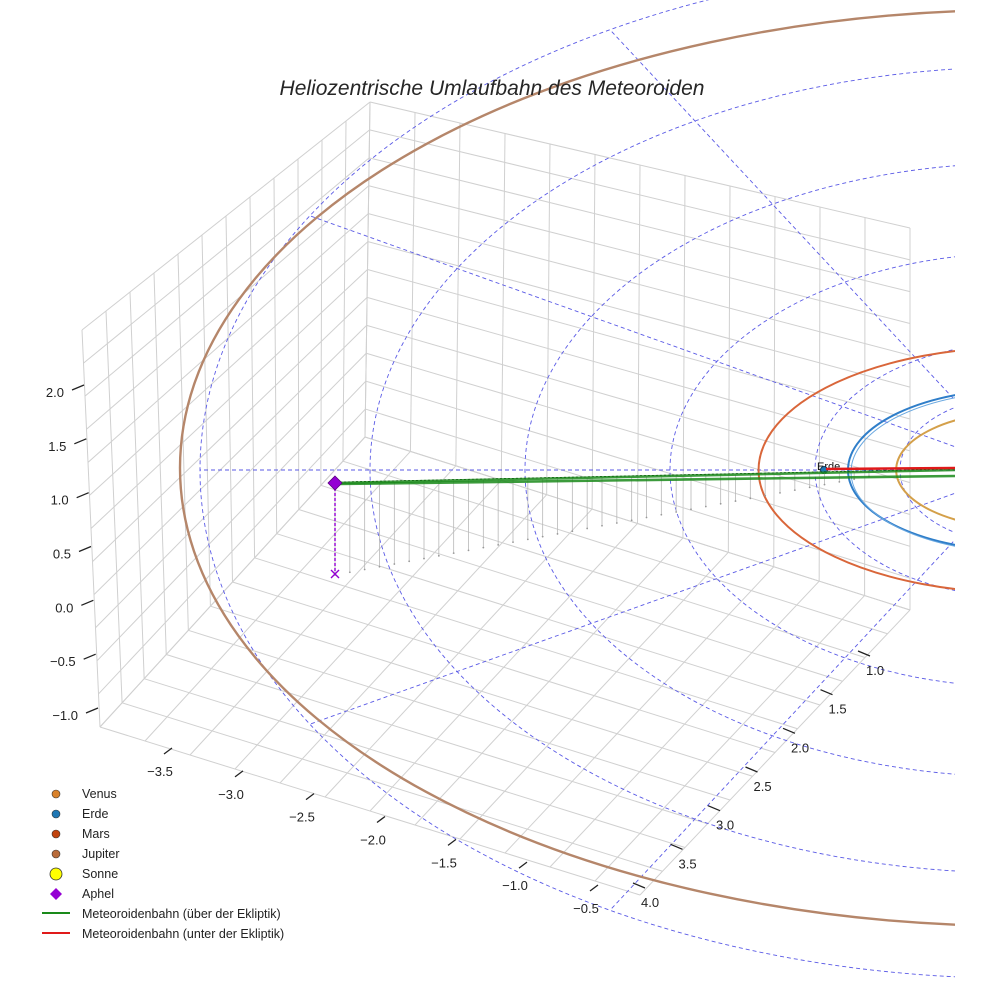 The image size is (984, 984). I want to click on meteoroid-trajectory, so click(644, 476).